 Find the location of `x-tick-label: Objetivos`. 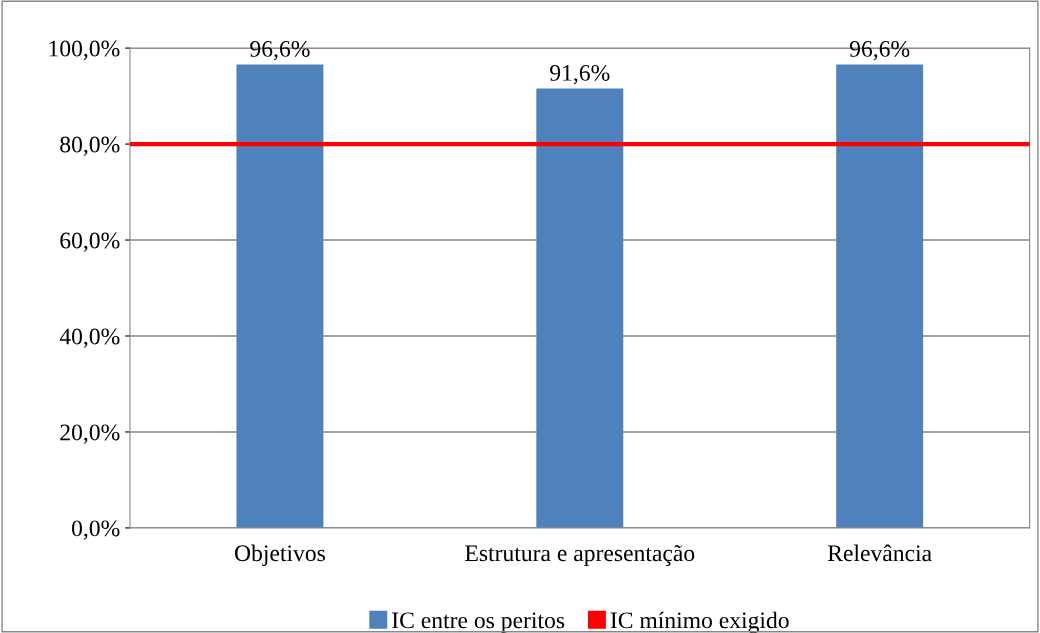

x-tick-label: Objetivos is located at coordinates (279, 555).